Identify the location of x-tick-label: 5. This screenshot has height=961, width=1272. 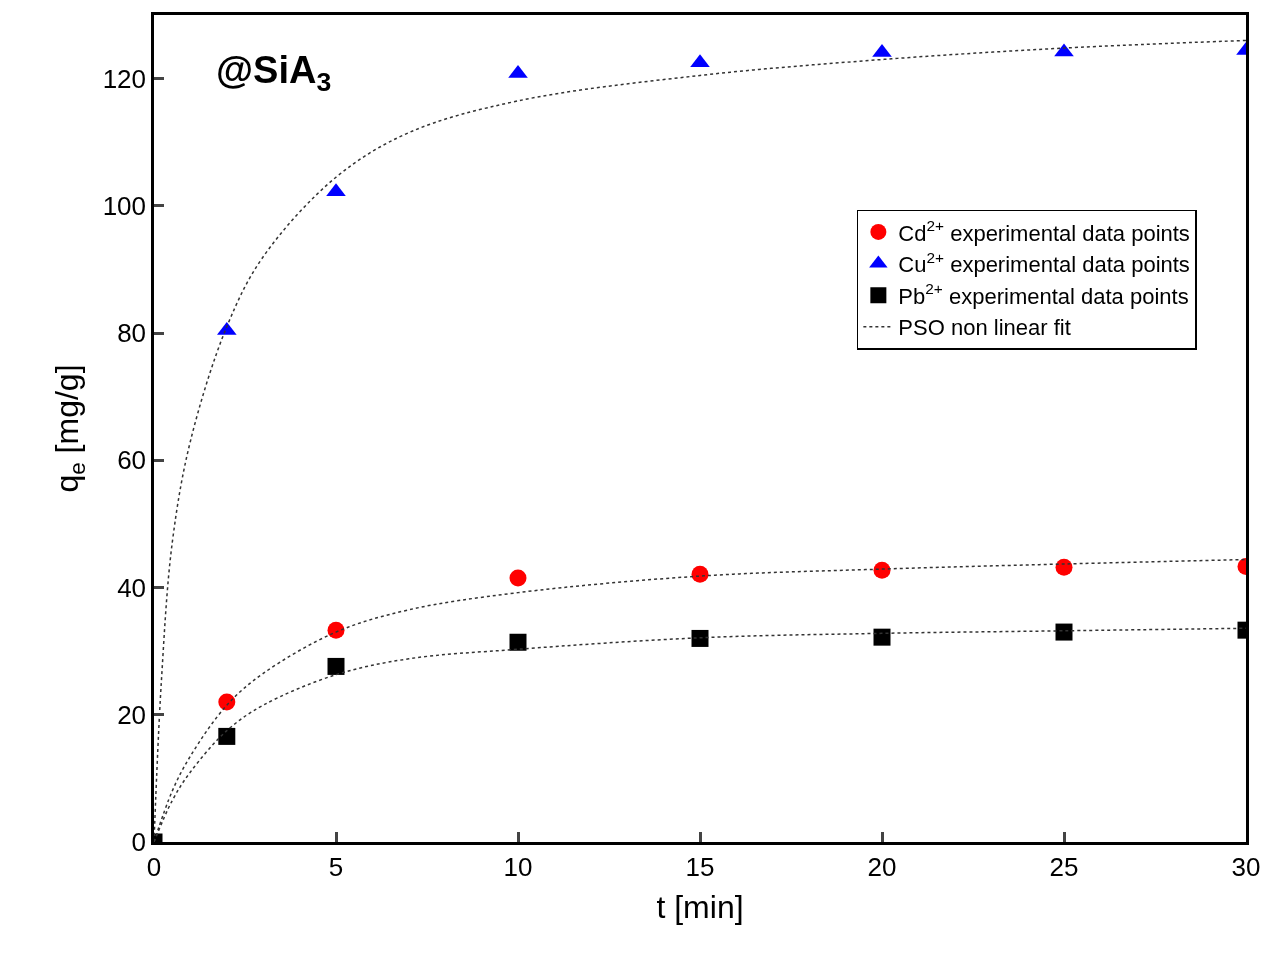
(336, 866).